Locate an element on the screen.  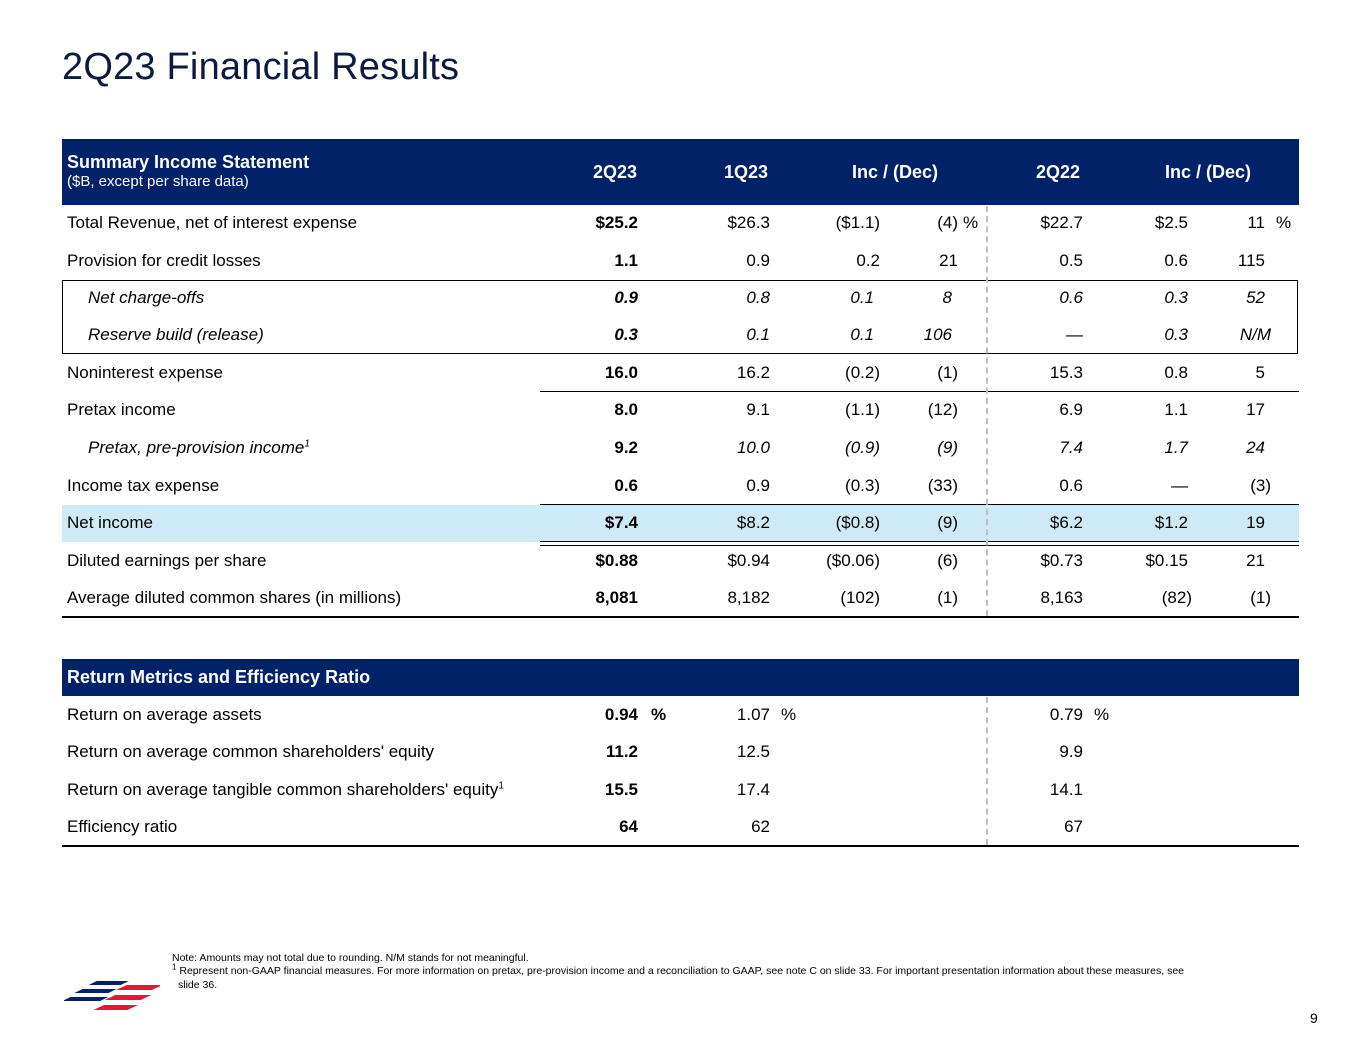
diluted-eps-inc-2q: $0.15 is located at coordinates (1166, 560).